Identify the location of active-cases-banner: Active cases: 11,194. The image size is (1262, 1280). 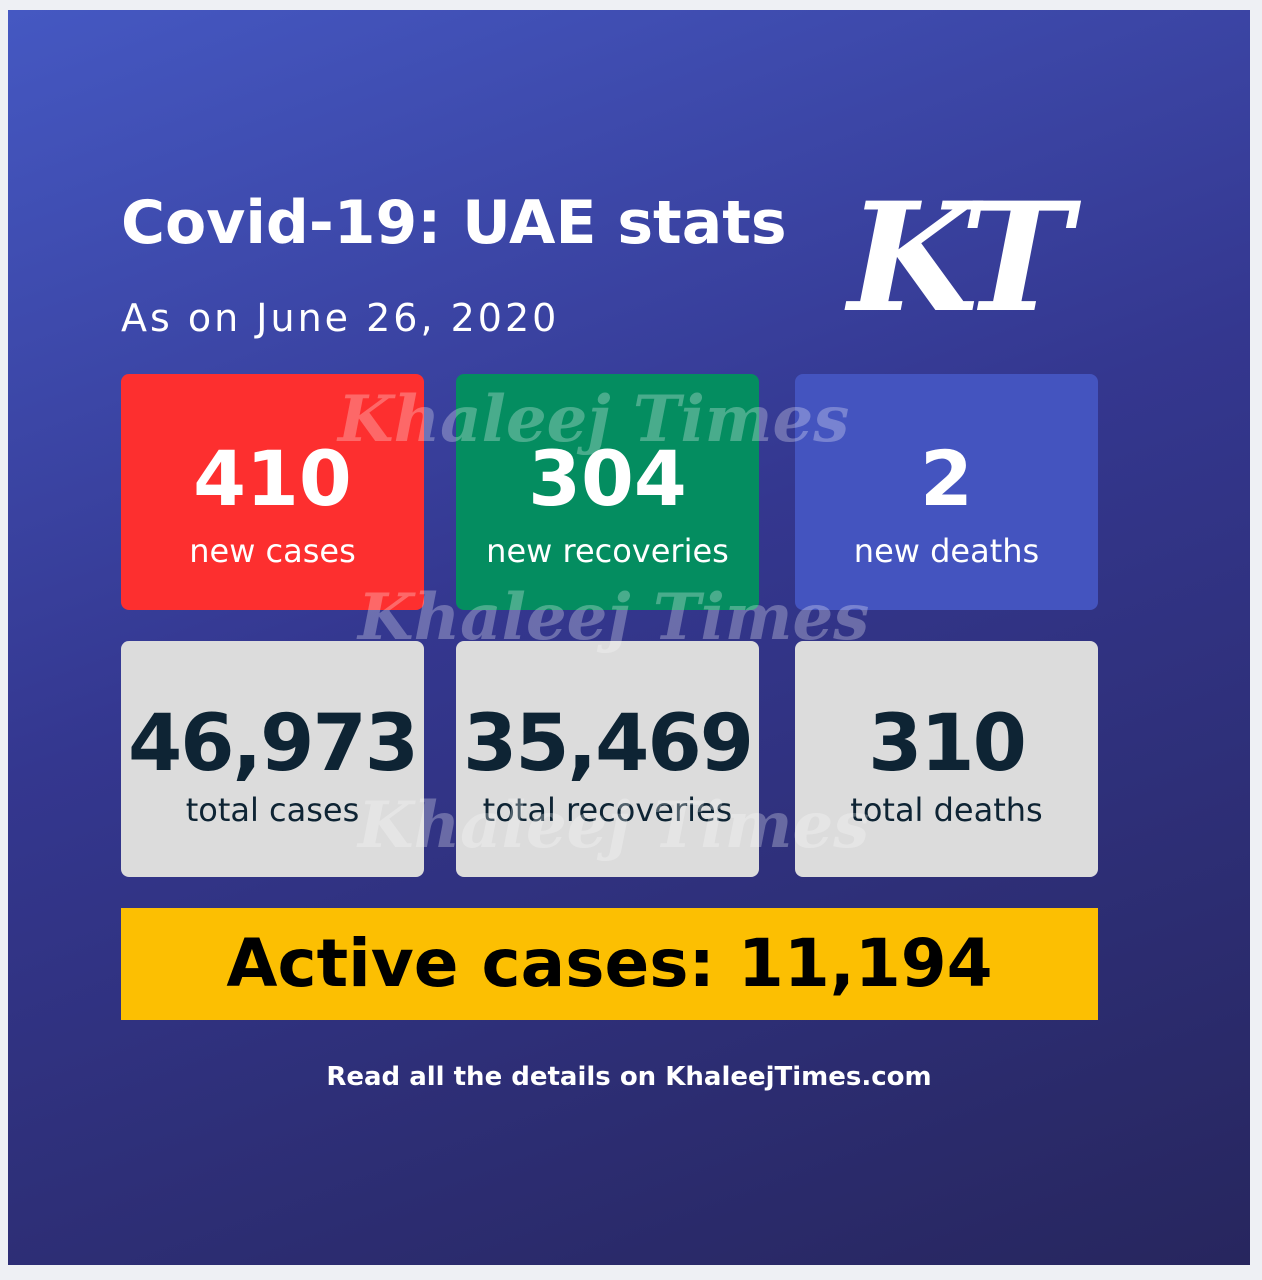
(609, 964).